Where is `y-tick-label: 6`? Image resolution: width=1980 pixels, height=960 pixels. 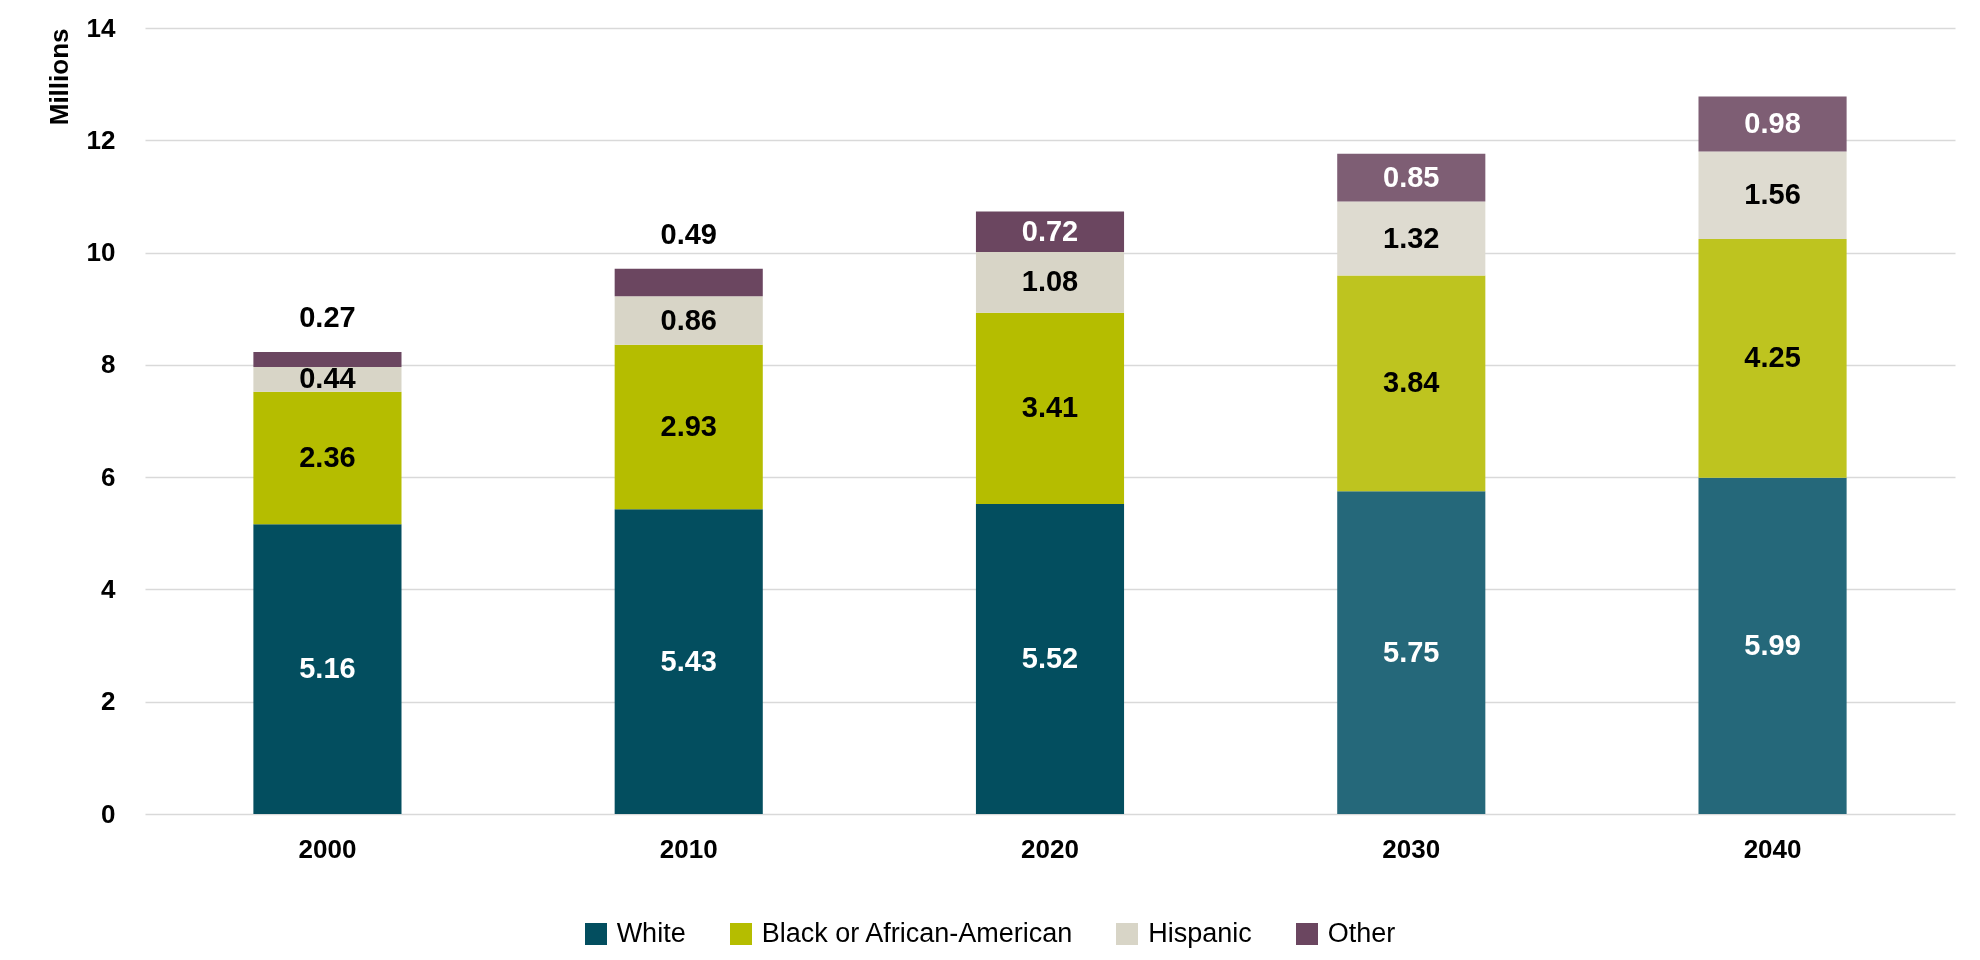
y-tick-label: 6 is located at coordinates (108, 476).